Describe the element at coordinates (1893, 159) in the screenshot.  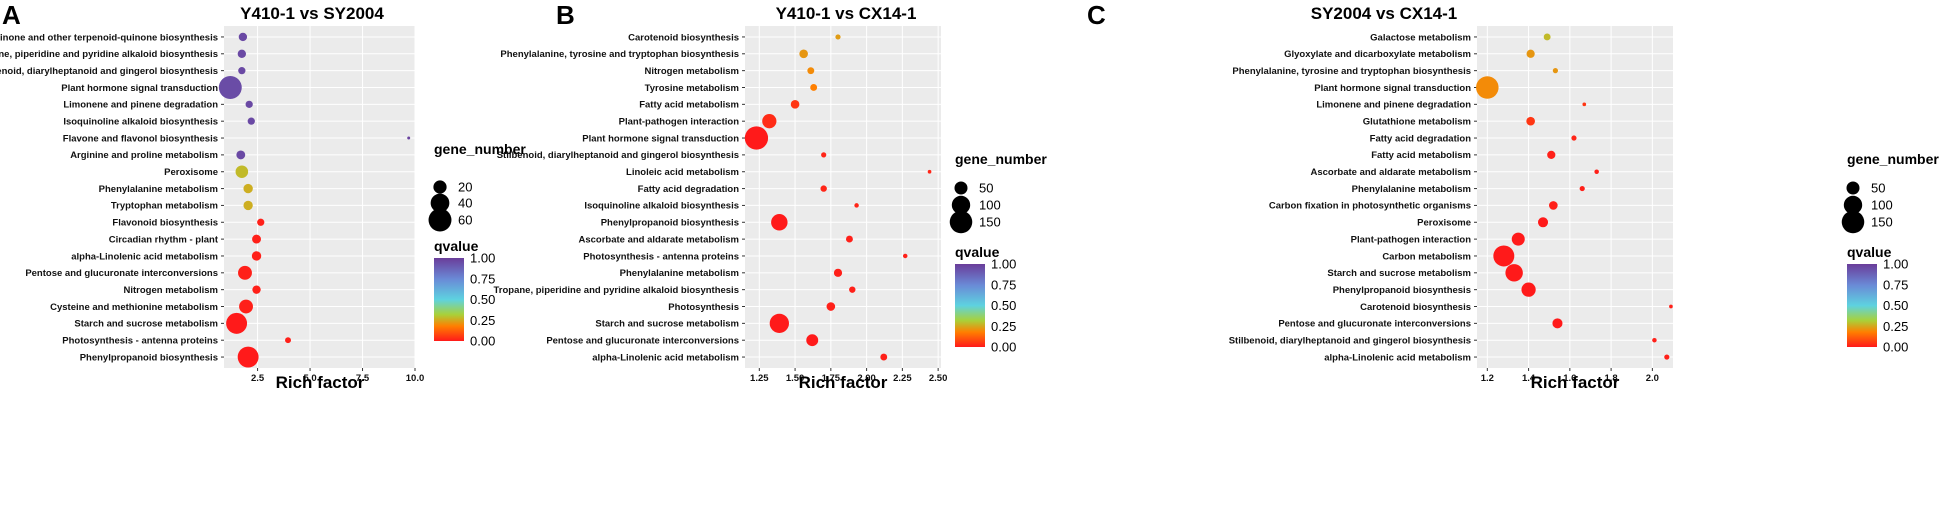
I see `panel-c-size-legend-title: gene_number` at that location.